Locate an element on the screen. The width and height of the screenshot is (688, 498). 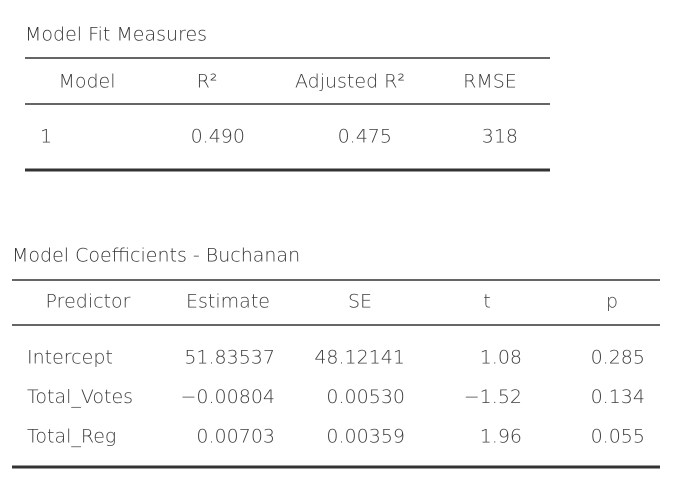
table-cell: Total_Reg is located at coordinates (71, 437).